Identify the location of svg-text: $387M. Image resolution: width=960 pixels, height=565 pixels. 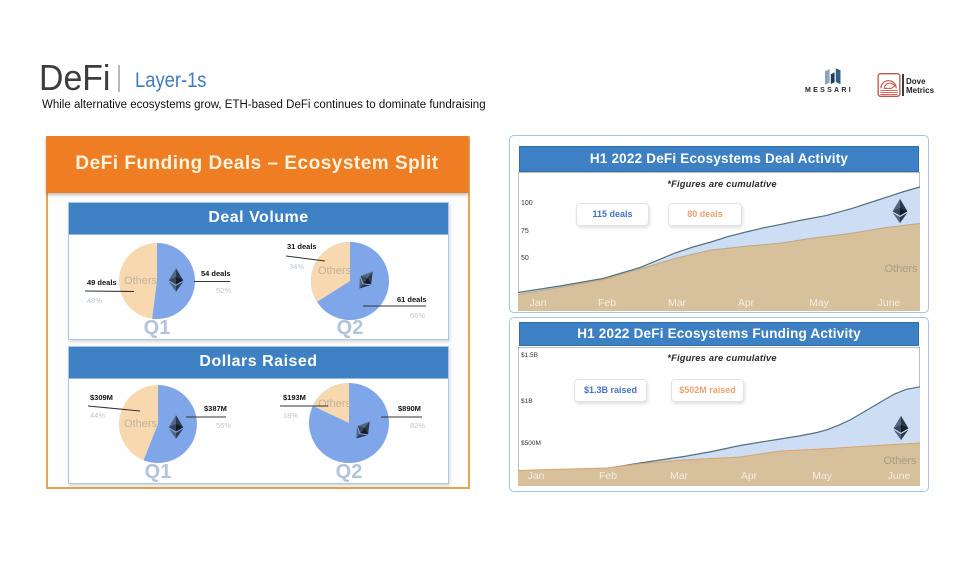
(215, 408).